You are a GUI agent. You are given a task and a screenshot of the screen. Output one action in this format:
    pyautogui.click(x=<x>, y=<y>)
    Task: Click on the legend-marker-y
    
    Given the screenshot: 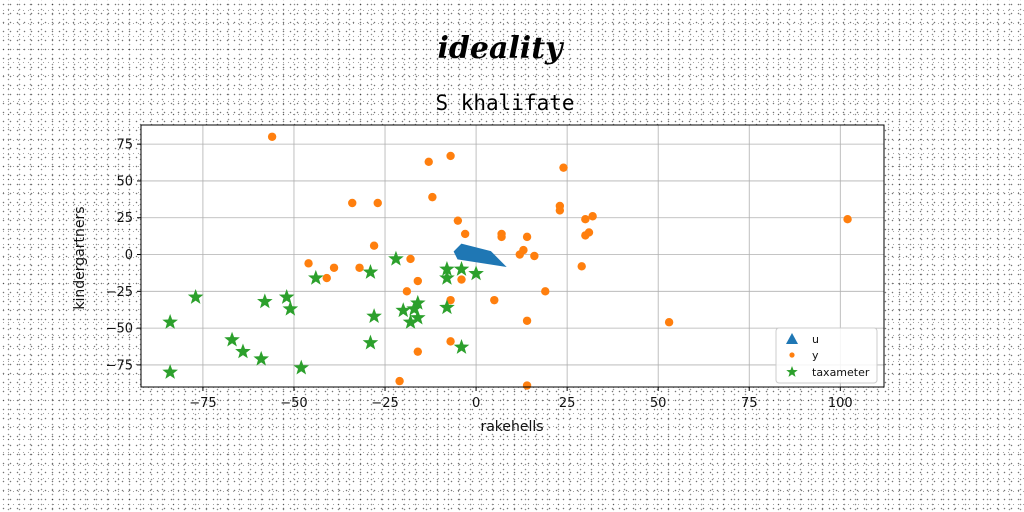 What is the action you would take?
    pyautogui.click(x=792, y=355)
    